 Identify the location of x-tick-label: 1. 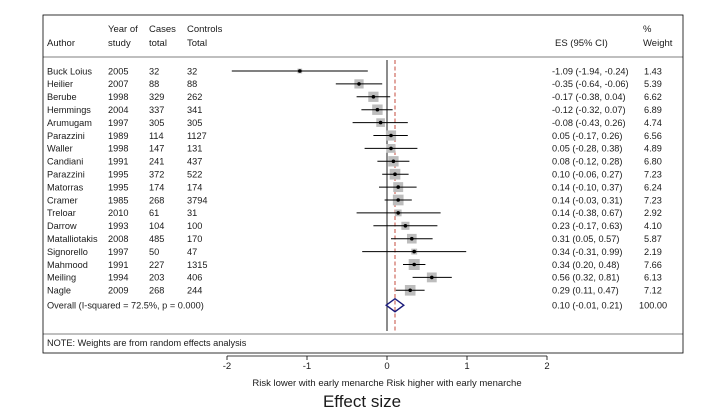
(466, 366).